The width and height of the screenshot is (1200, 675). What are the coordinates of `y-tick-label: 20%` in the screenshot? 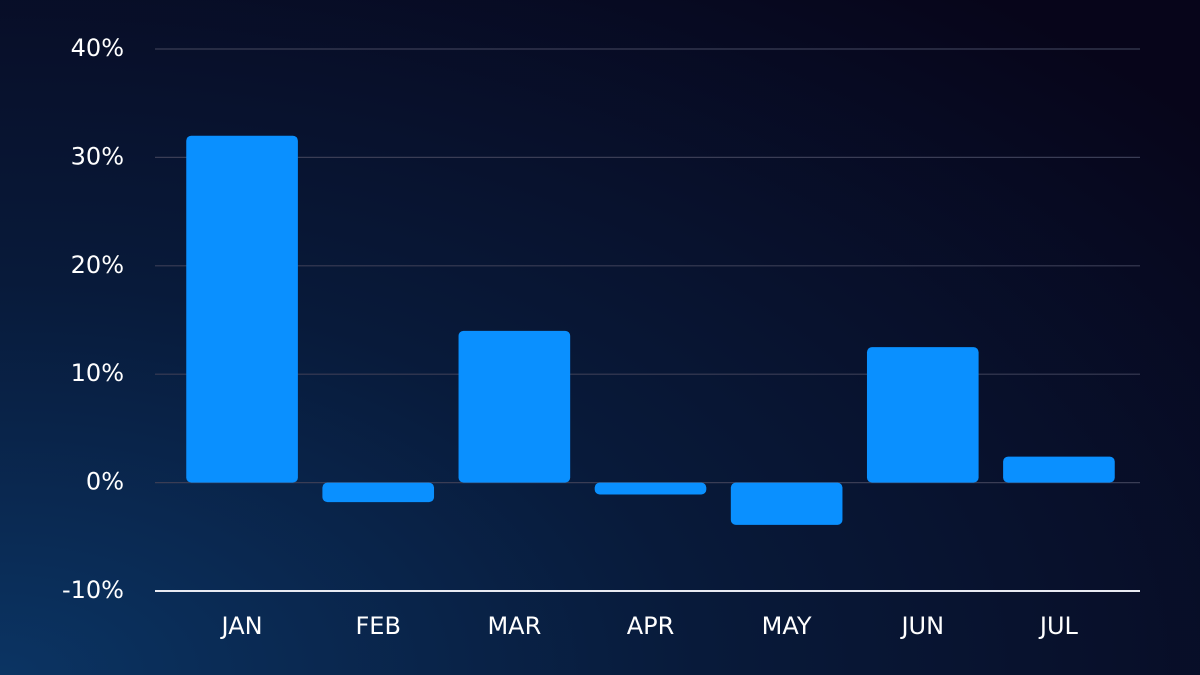 It's located at (97, 265).